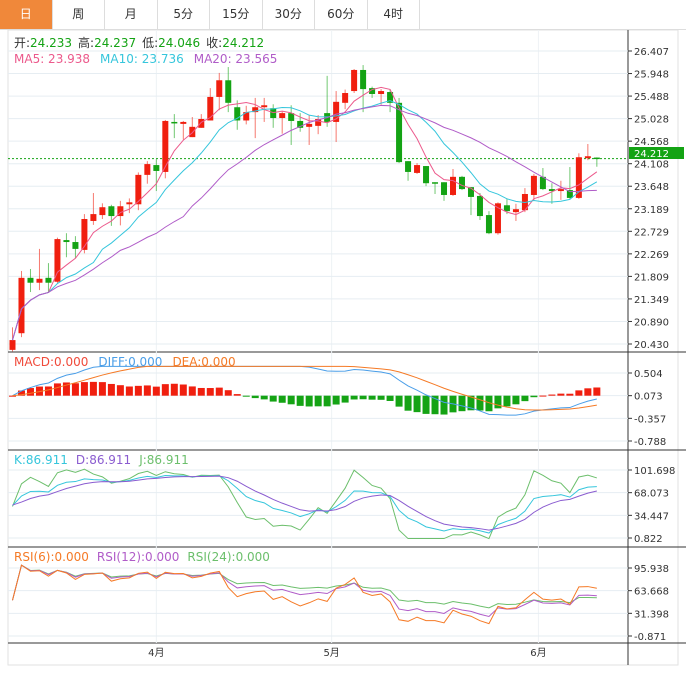 Image resolution: width=686 pixels, height=673 pixels. I want to click on kdj-tick-label: 68.073, so click(651, 494).